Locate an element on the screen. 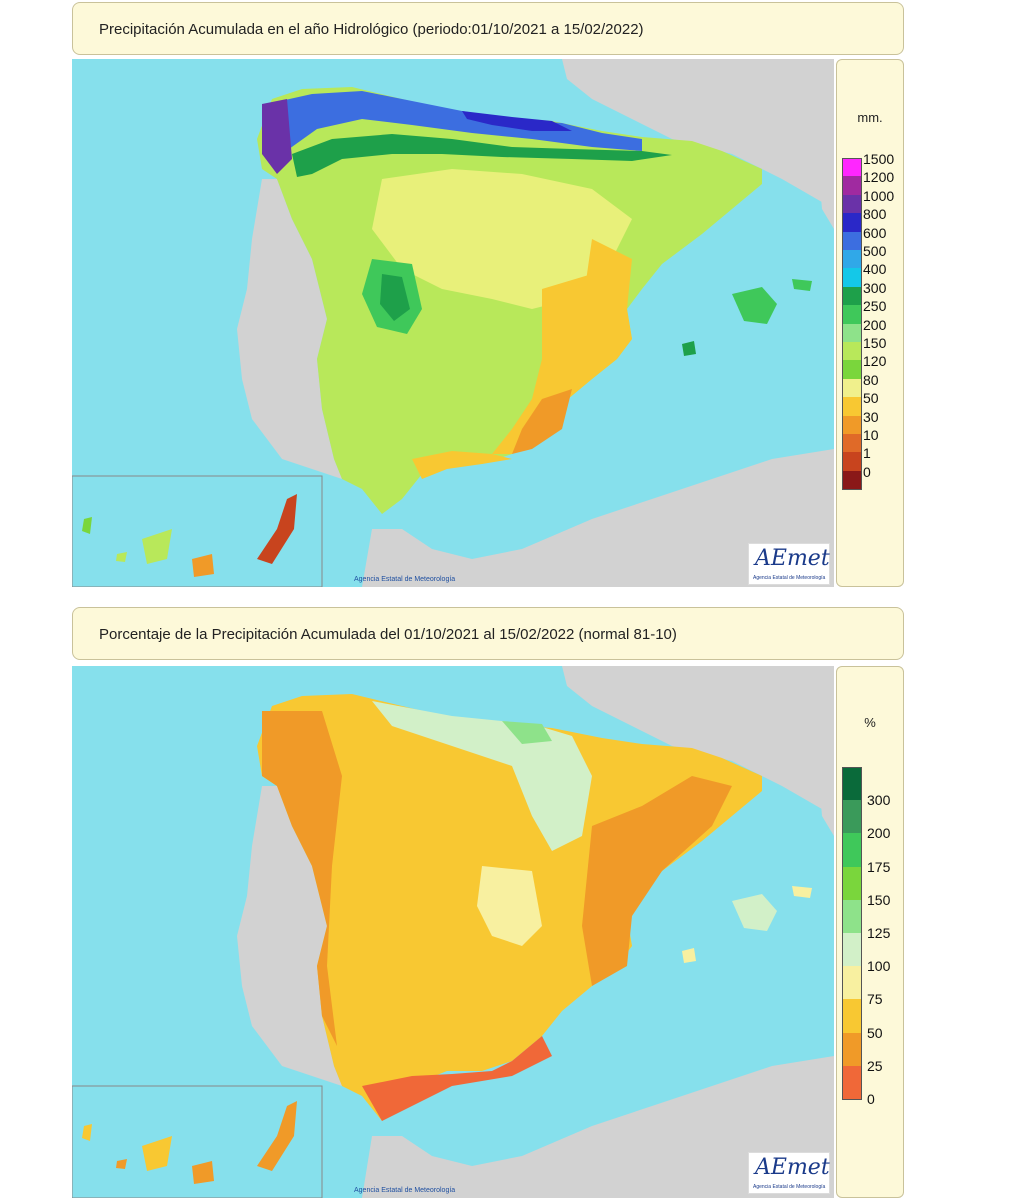 This screenshot has height=1198, width=1024. legend-label: 1500 is located at coordinates (879, 159).